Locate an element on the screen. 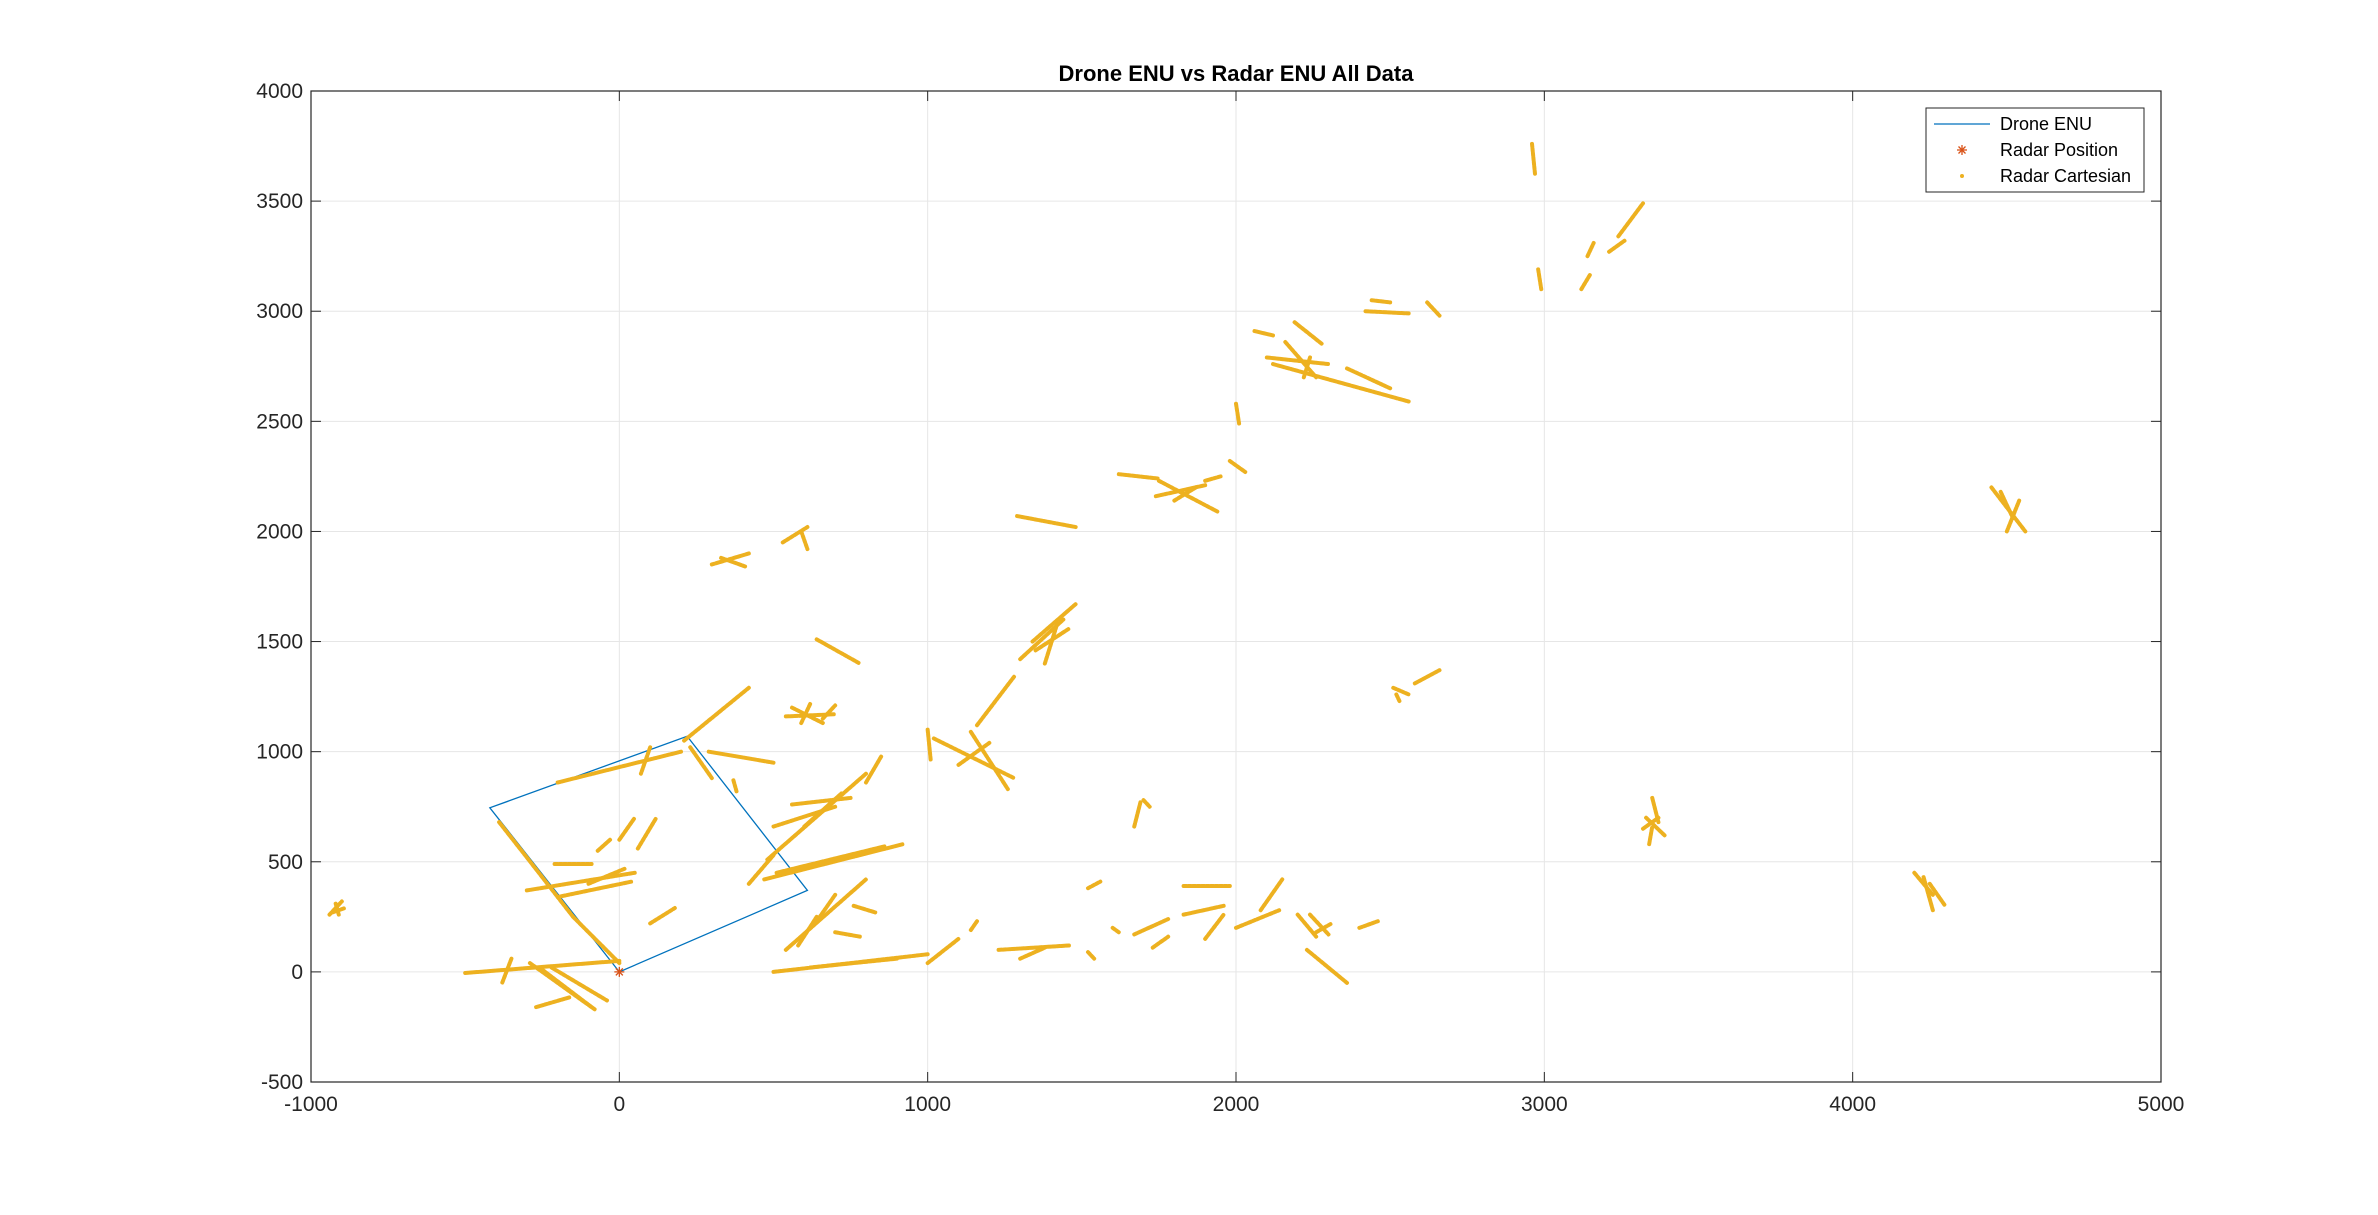 The width and height of the screenshot is (2378, 1215). radar-position-series is located at coordinates (619, 971).